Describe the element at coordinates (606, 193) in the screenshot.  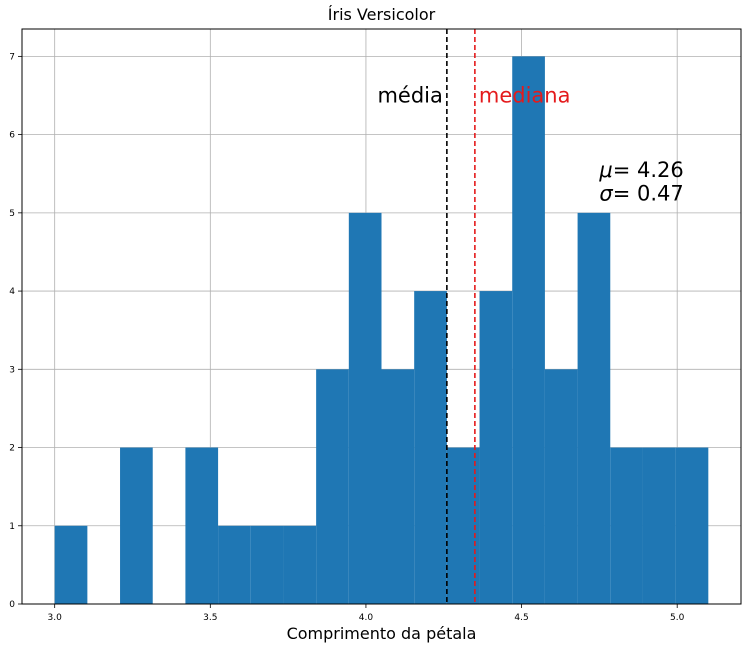
I see `sigma-stat-symbol: σ` at that location.